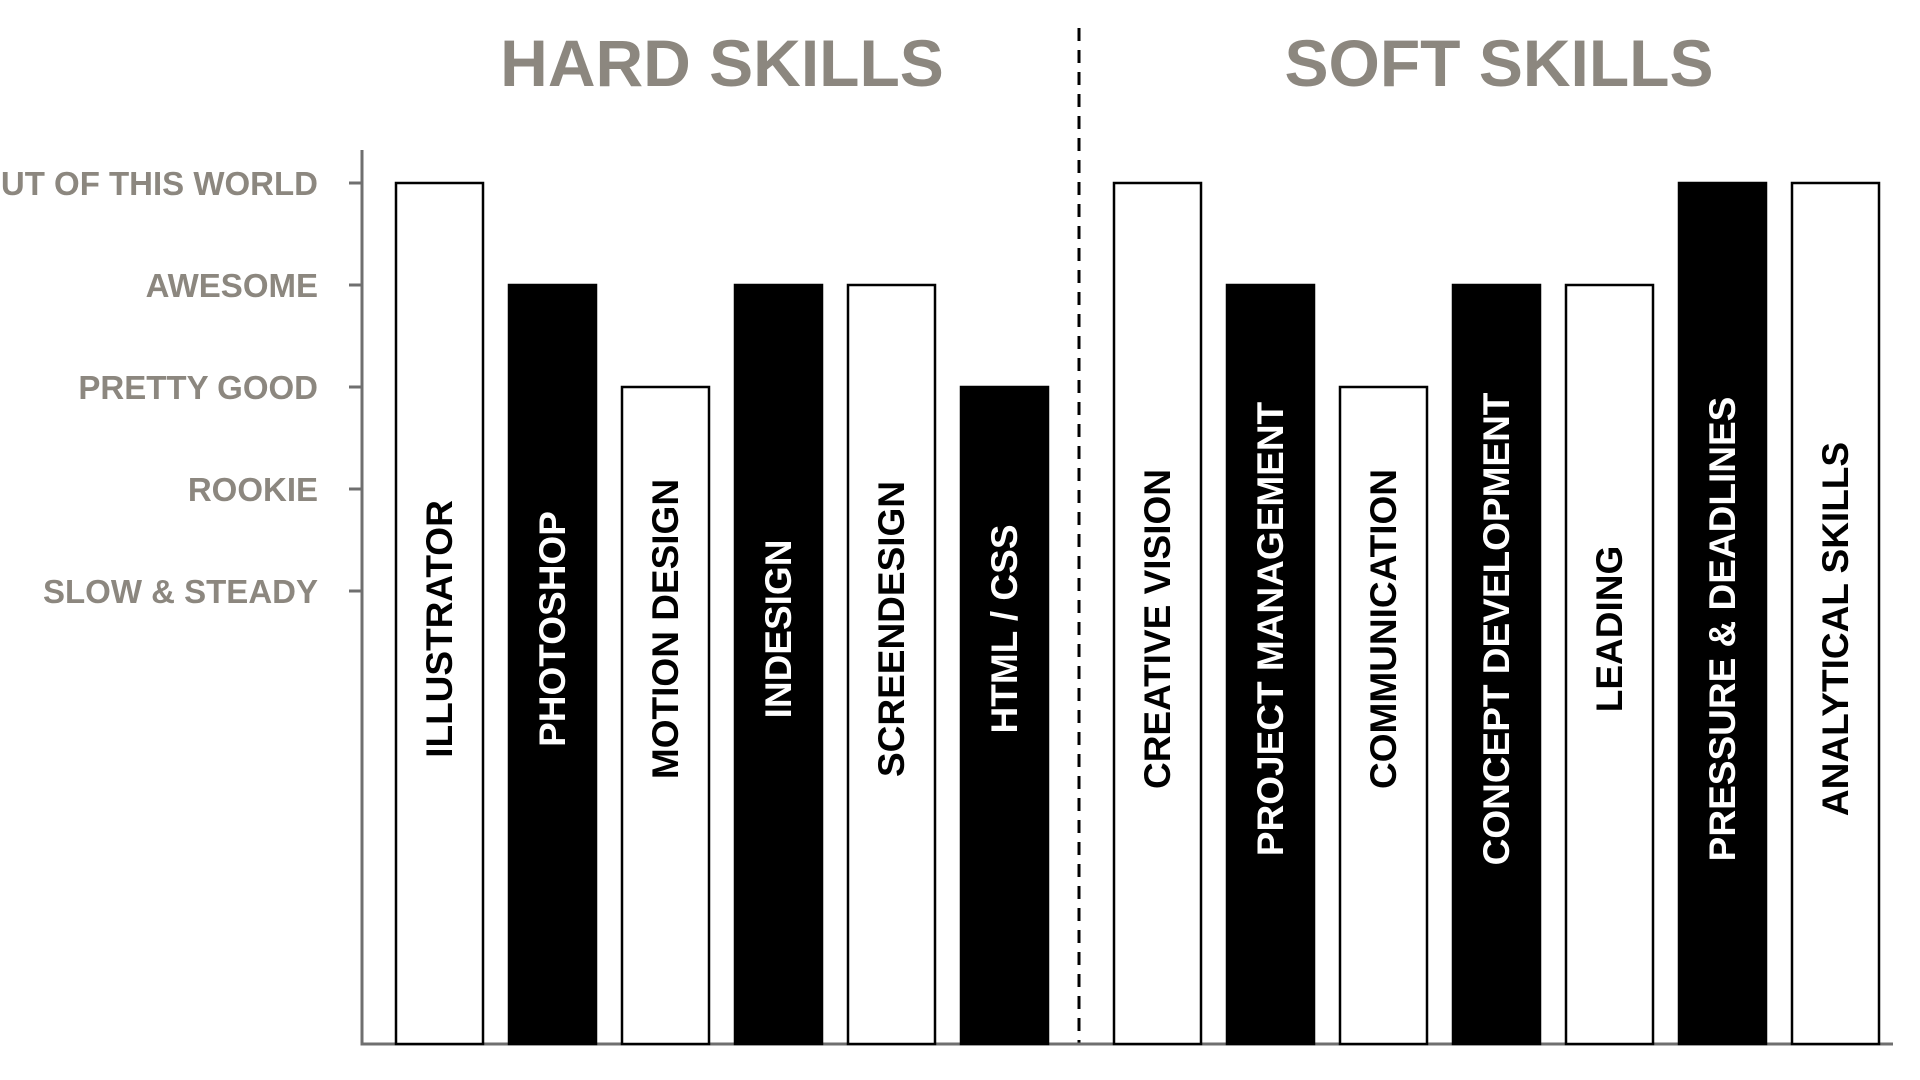 The width and height of the screenshot is (1920, 1080). Describe the element at coordinates (1004, 629) in the screenshot. I see `bar-label-html-css: HTML / CSS` at that location.